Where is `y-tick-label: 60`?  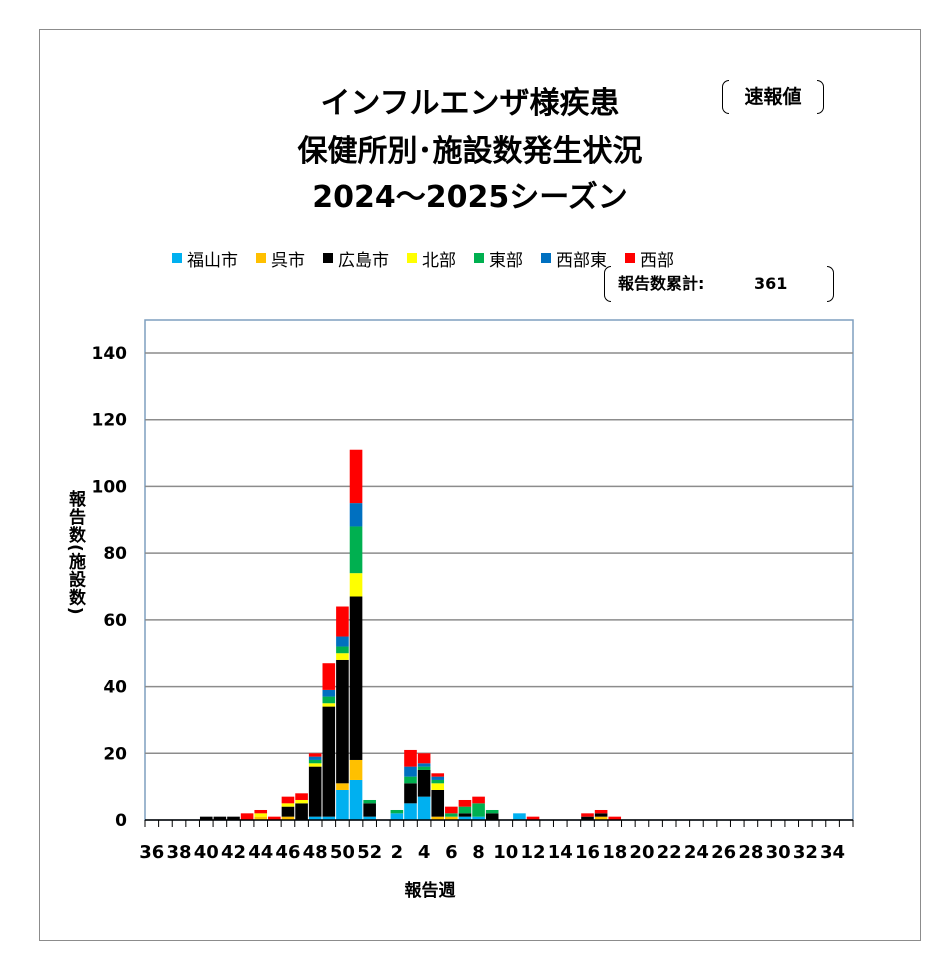 y-tick-label: 60 is located at coordinates (115, 621).